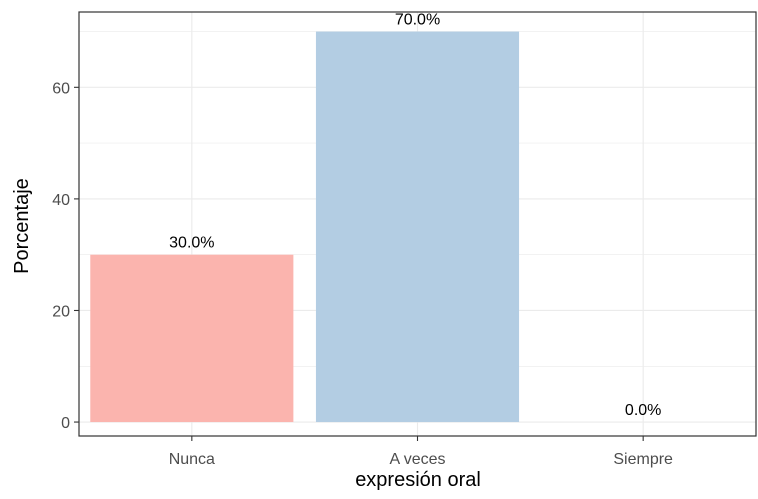 This screenshot has width=758, height=499. Describe the element at coordinates (643, 410) in the screenshot. I see `data-label: 0.0%` at that location.